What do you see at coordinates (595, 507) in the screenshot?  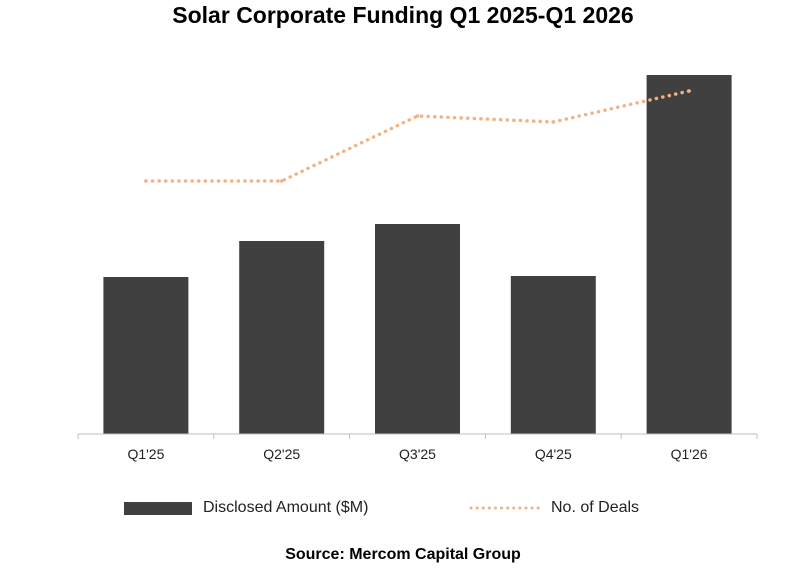 I see `legend-label-deals: No. of Deals` at bounding box center [595, 507].